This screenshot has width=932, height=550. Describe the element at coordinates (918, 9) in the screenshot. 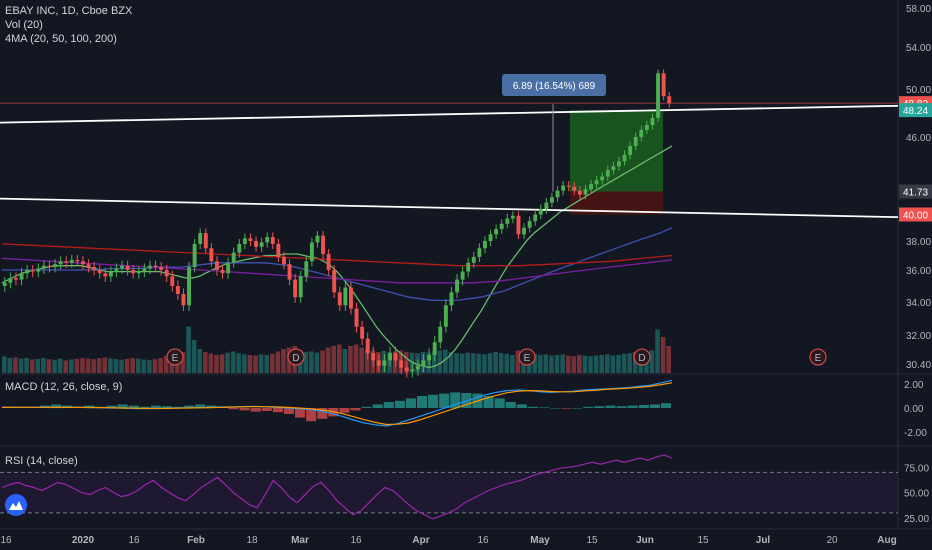

I see `price-tick-label: 58.00` at that location.